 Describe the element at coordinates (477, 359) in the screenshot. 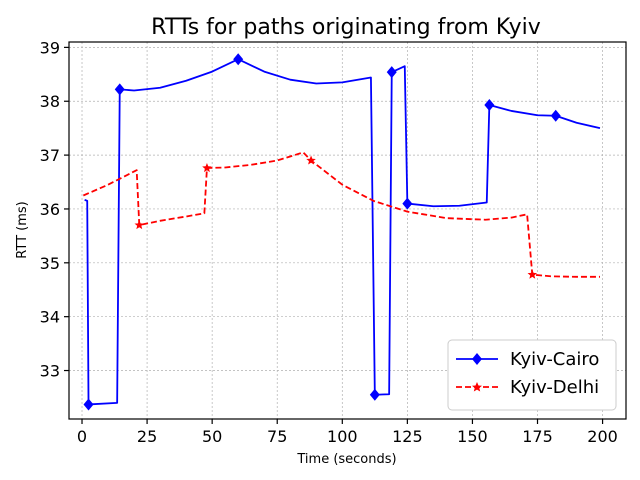

I see `legend-marker-cairo` at that location.